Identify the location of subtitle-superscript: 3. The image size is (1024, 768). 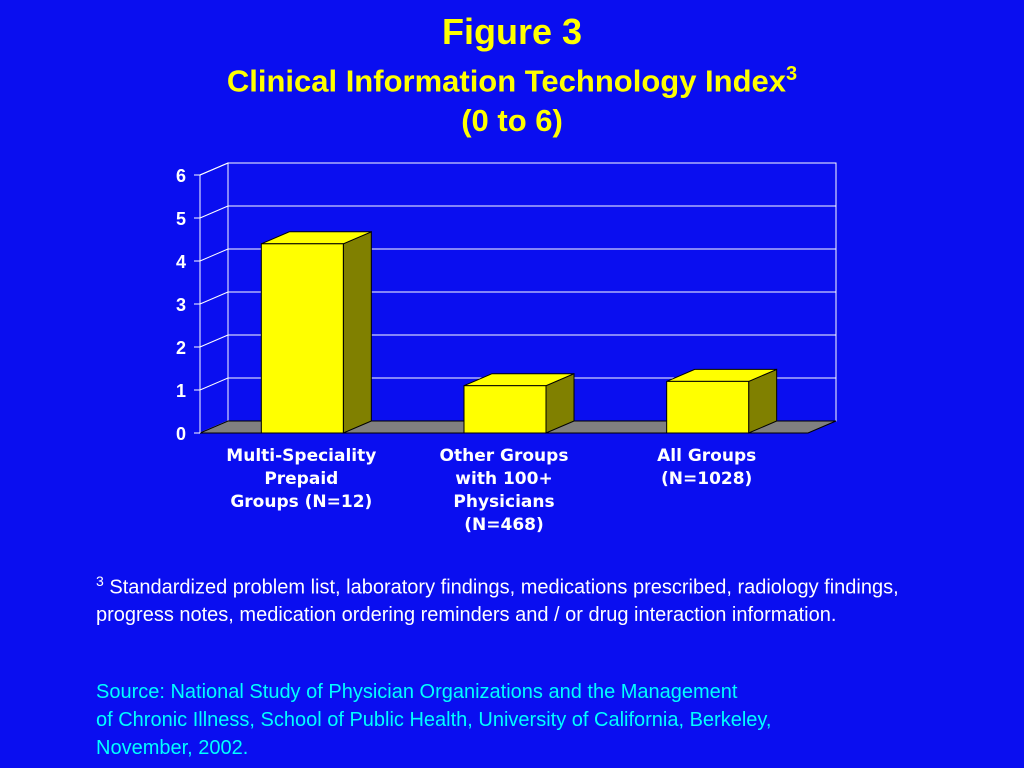
(792, 74).